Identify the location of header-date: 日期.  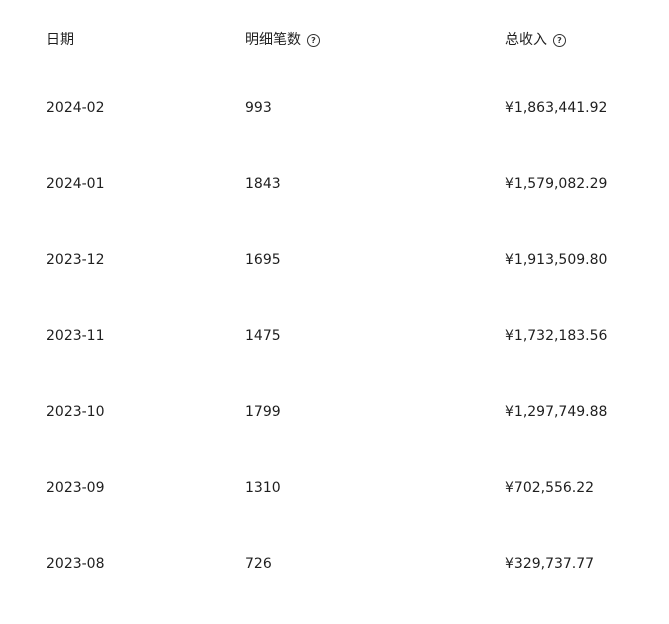
(60, 40).